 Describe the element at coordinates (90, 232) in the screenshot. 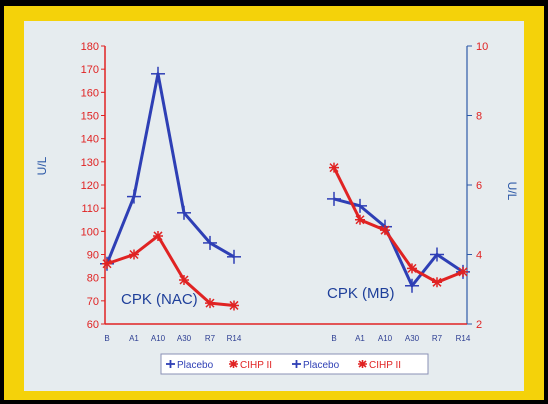

I see `left-axis-tick-label: 100` at that location.